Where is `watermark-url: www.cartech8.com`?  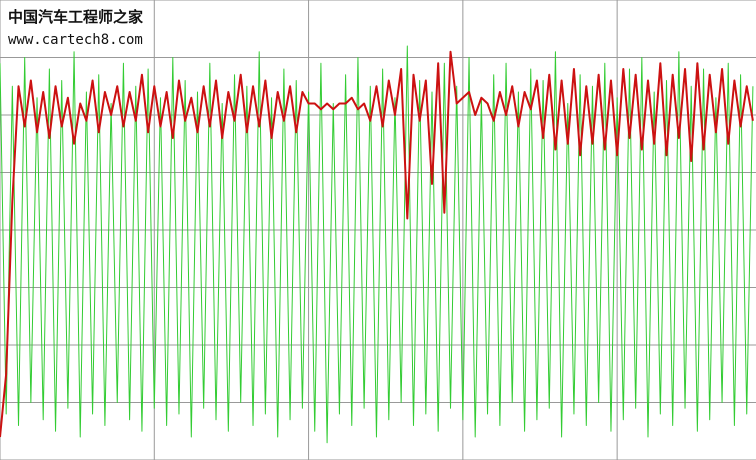 watermark-url: www.cartech8.com is located at coordinates (75, 40).